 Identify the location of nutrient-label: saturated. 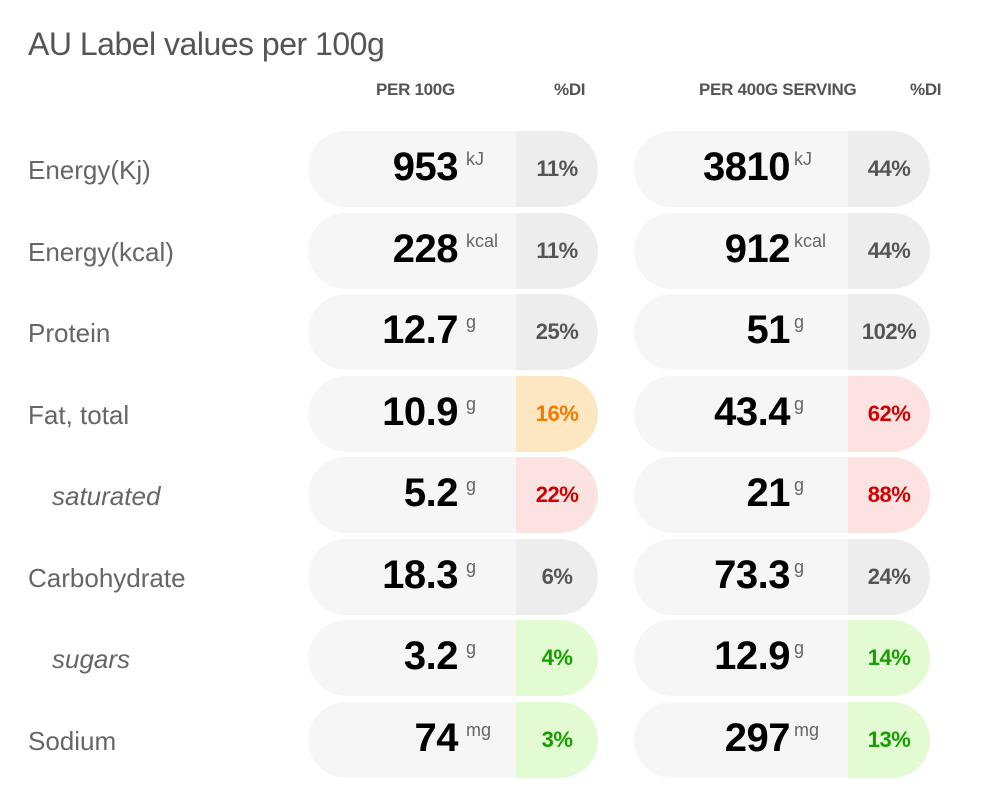
(106, 496).